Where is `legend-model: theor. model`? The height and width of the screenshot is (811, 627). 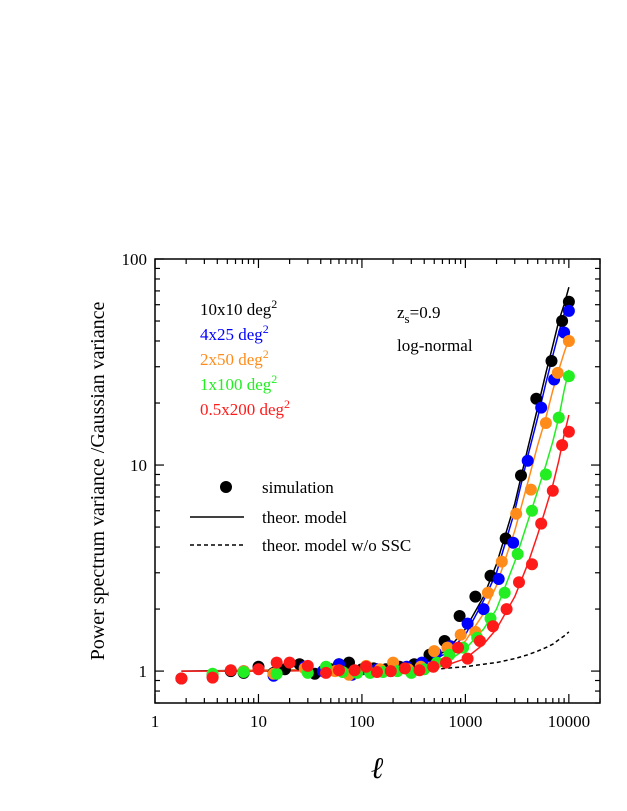 legend-model: theor. model is located at coordinates (304, 517).